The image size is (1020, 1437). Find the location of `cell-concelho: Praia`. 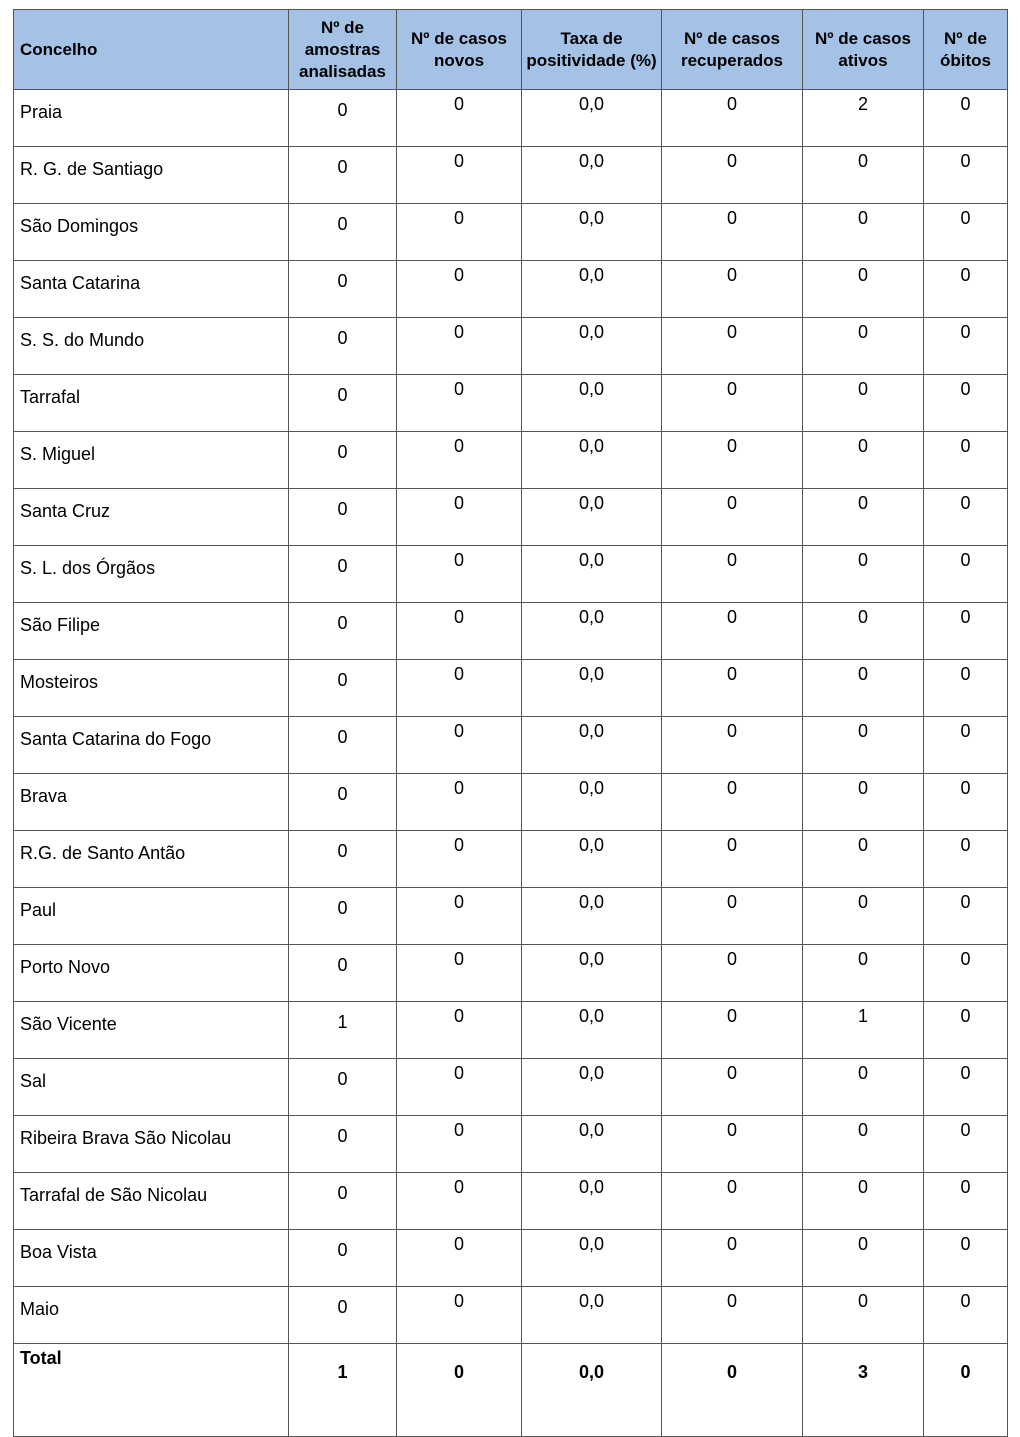

cell-concelho: Praia is located at coordinates (151, 118).